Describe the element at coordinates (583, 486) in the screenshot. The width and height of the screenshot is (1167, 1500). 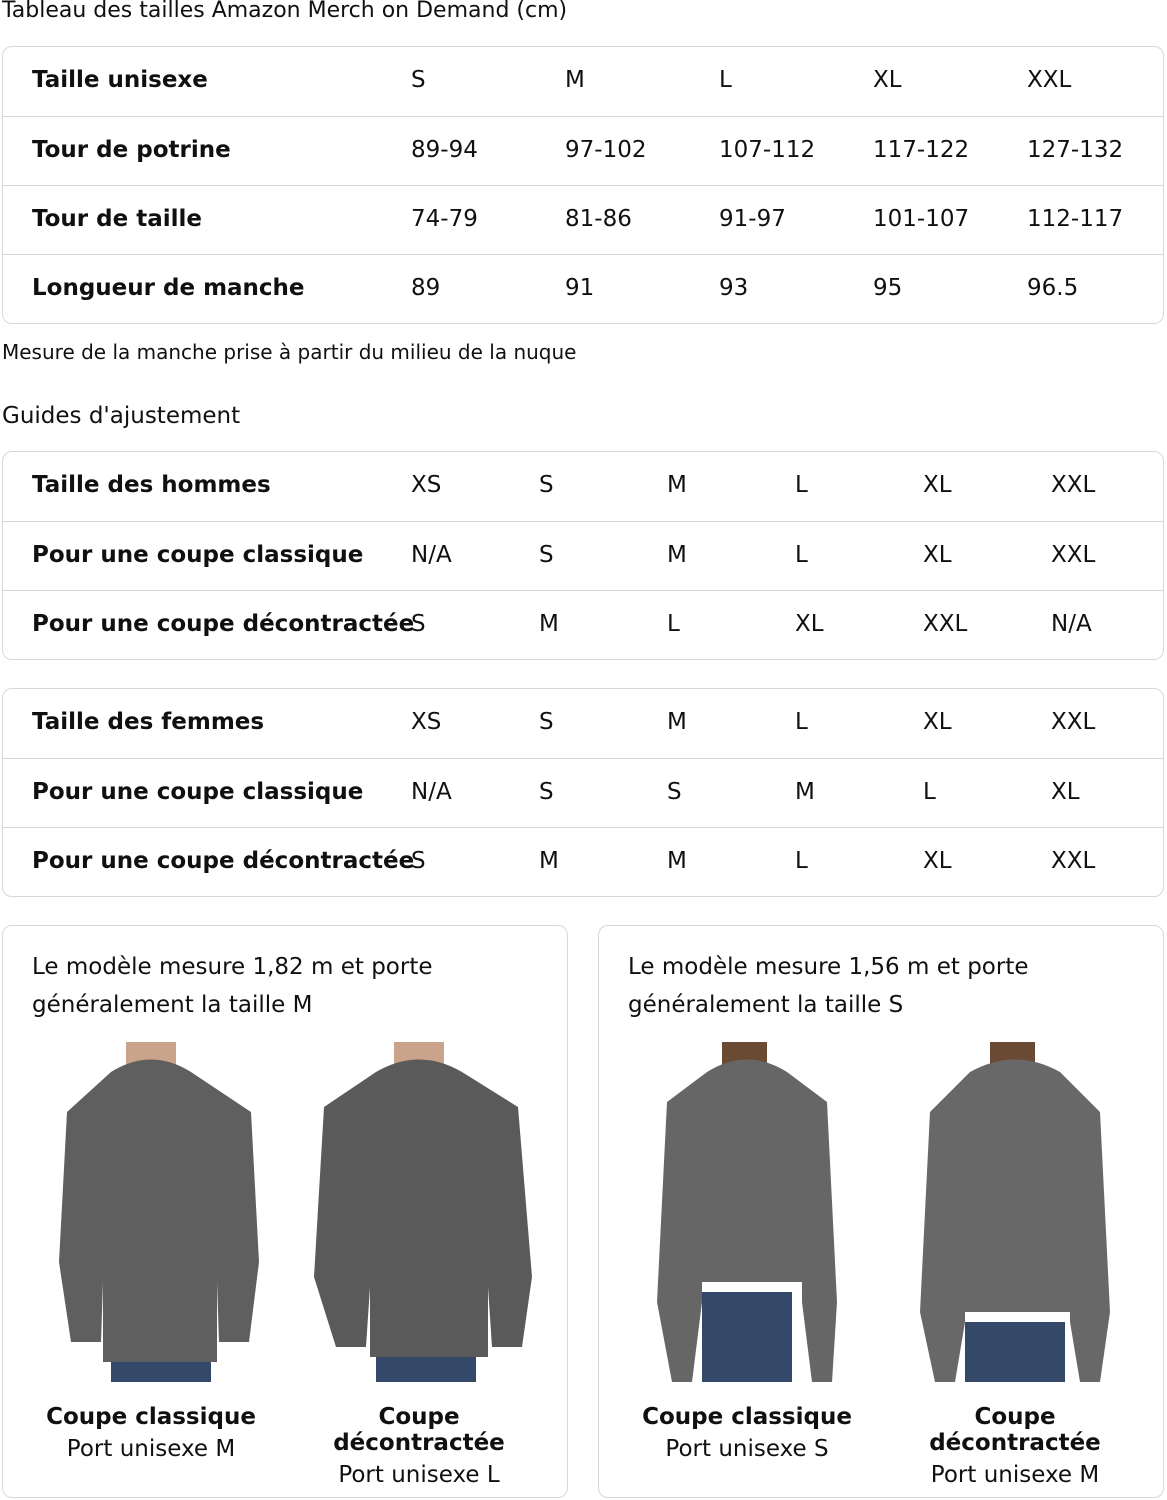
I see `table-row: Taille des hommes XS S M L XL XXL` at that location.